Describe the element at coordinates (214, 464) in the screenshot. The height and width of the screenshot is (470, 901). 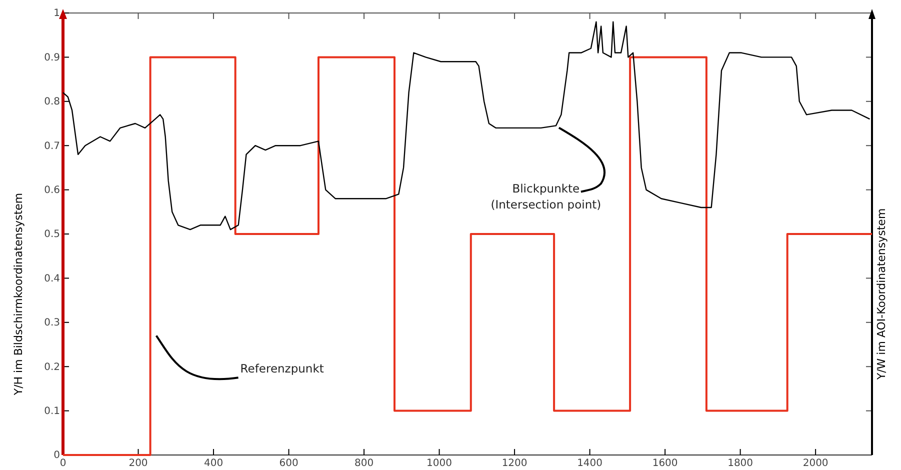
I see `x-tick-label: 400` at that location.